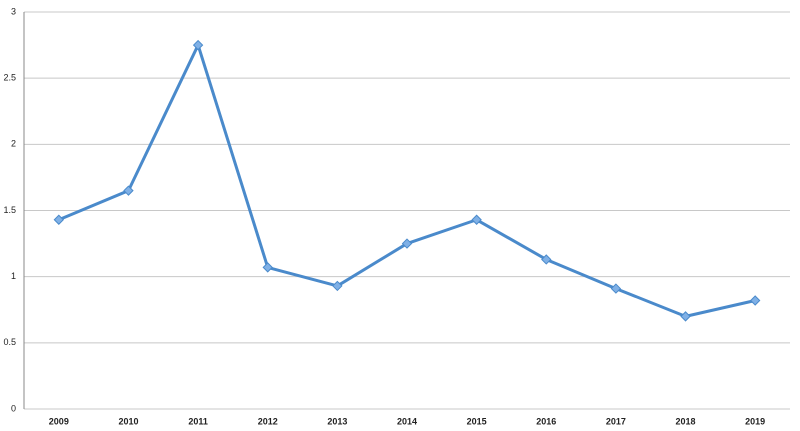 This screenshot has width=800, height=431. What do you see at coordinates (546, 421) in the screenshot?
I see `x-tick-label: 2016` at bounding box center [546, 421].